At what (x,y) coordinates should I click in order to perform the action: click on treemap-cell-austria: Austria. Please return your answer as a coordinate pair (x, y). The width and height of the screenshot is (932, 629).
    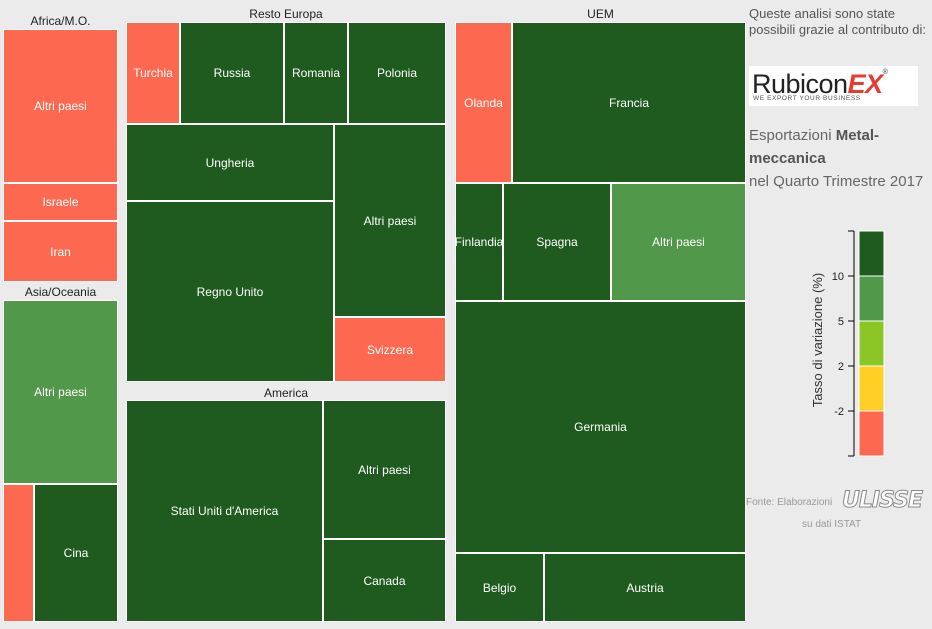
    Looking at the image, I should click on (645, 587).